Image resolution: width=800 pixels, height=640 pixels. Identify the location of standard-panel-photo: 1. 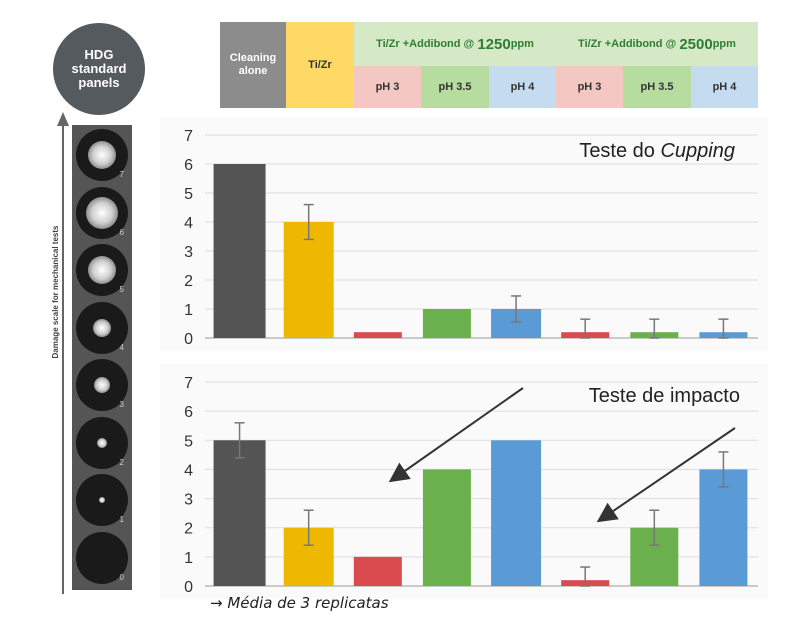
(102, 500).